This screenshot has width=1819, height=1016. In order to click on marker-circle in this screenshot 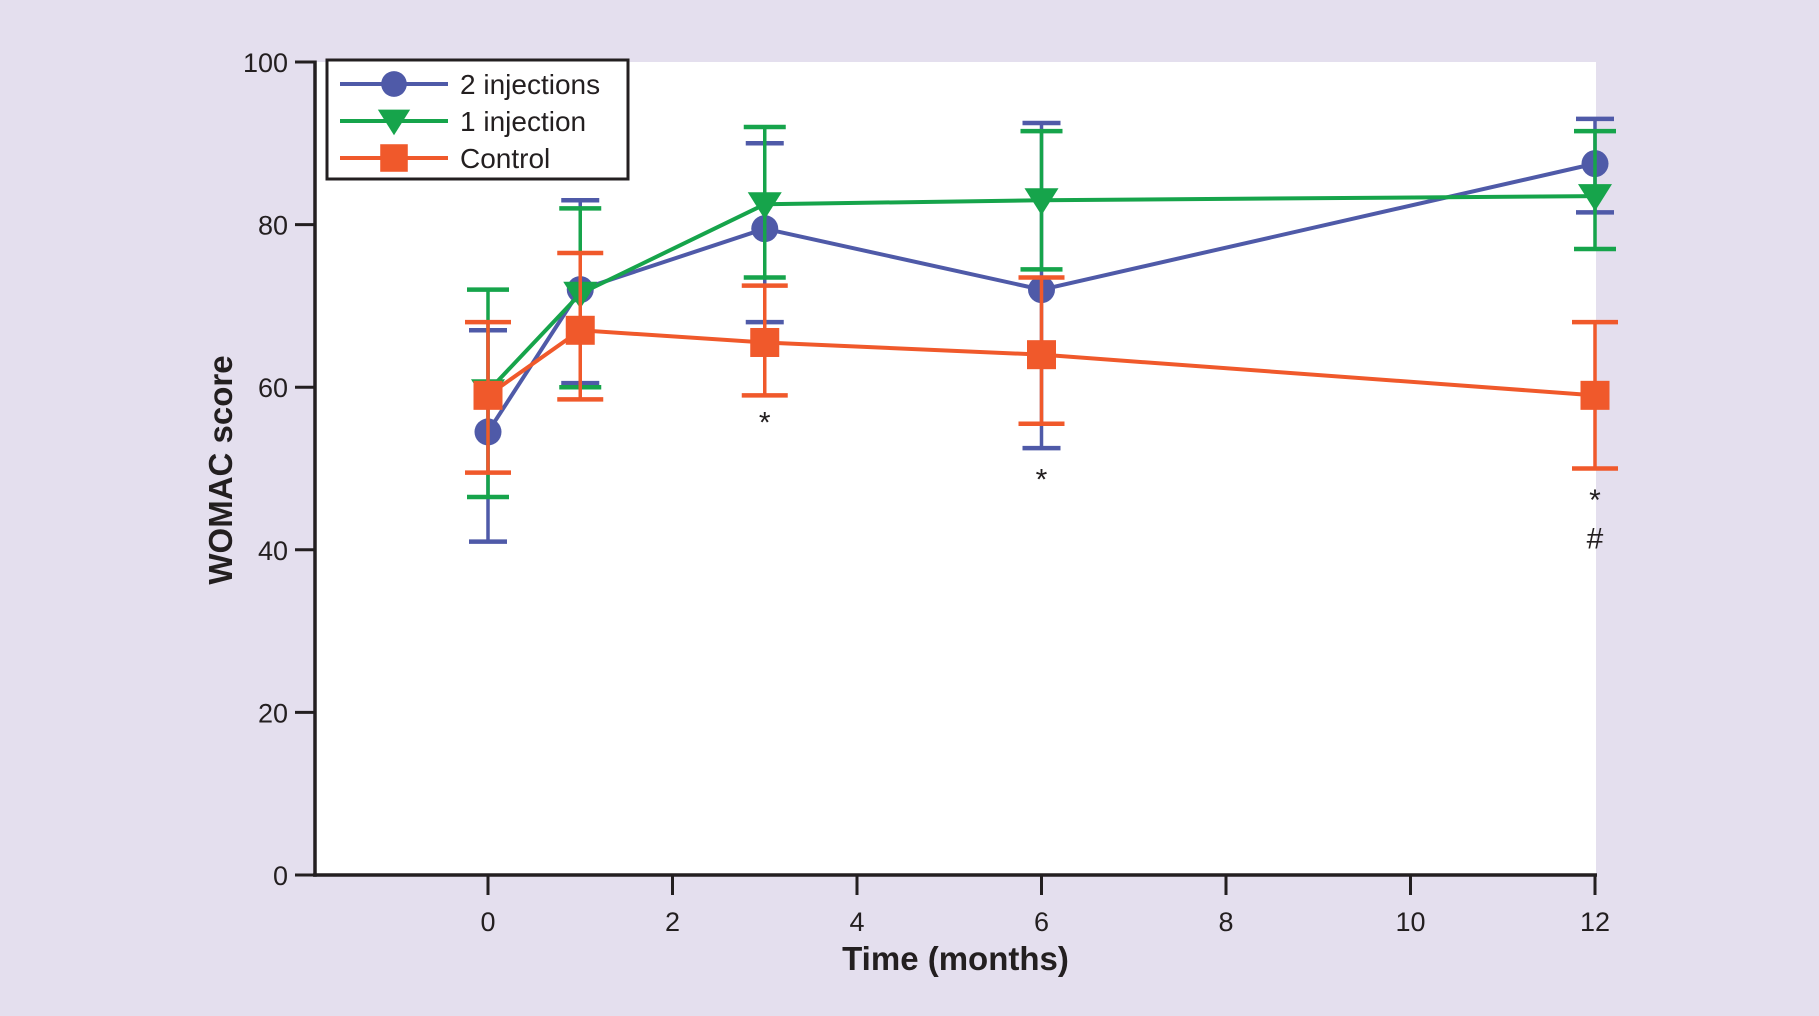, I will do `click(394, 84)`.